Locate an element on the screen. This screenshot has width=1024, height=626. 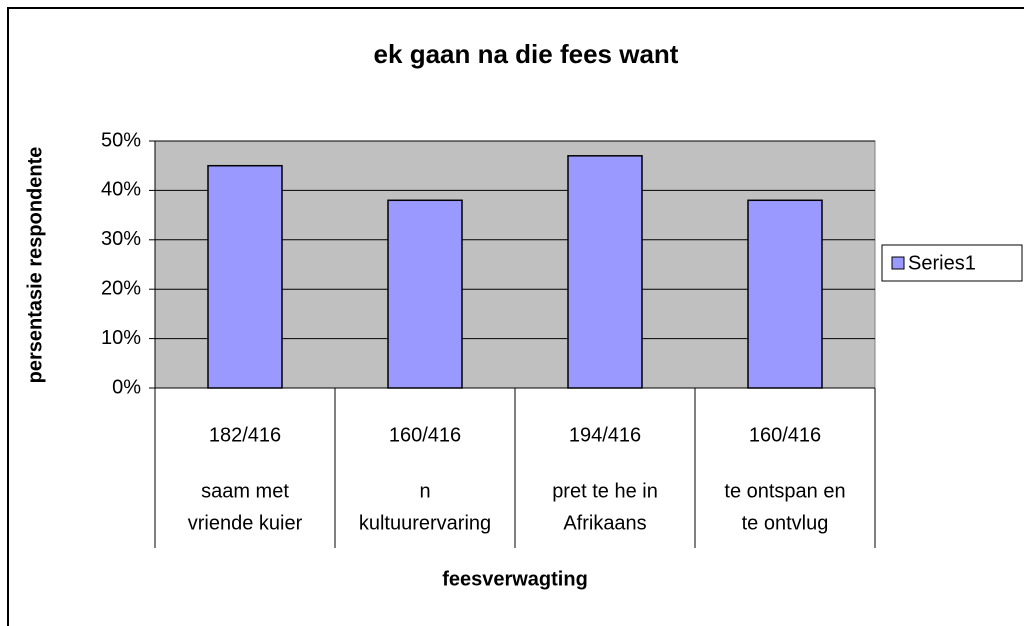
x-tick-label: n is located at coordinates (424, 491).